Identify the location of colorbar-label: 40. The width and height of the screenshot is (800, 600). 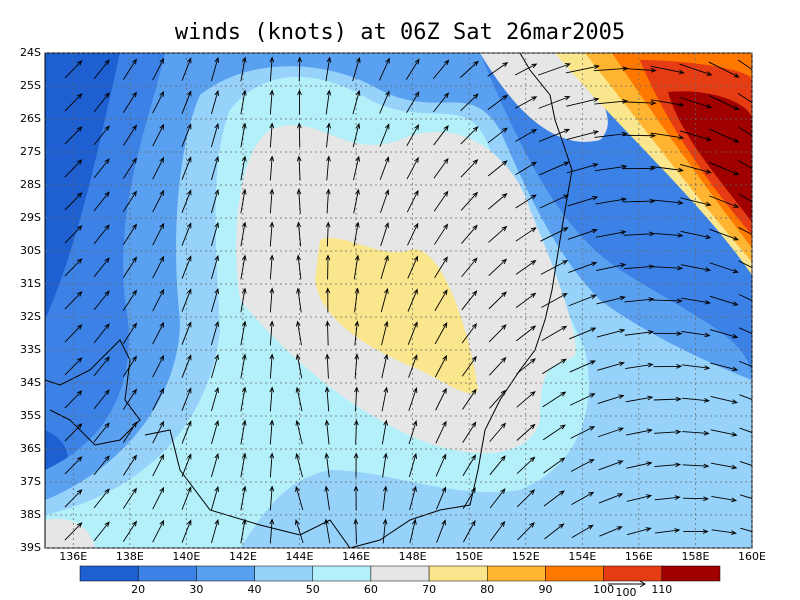
(255, 589).